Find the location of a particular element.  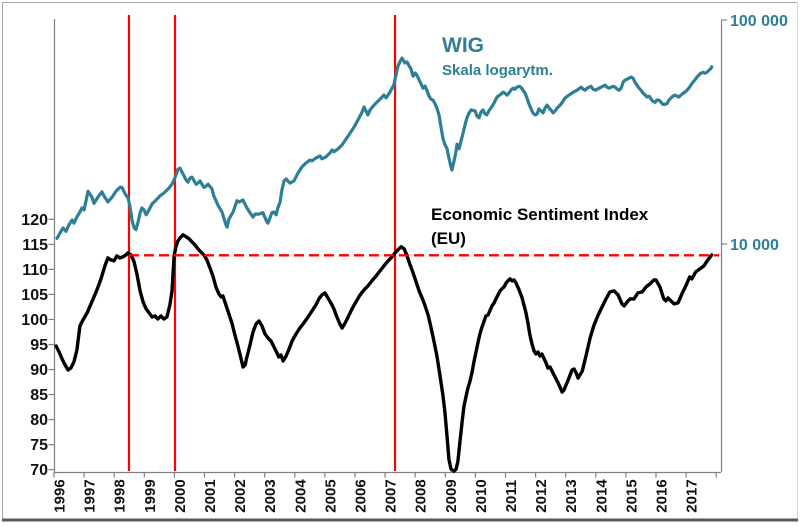

x-axis-year-label: 2000 is located at coordinates (180, 495).